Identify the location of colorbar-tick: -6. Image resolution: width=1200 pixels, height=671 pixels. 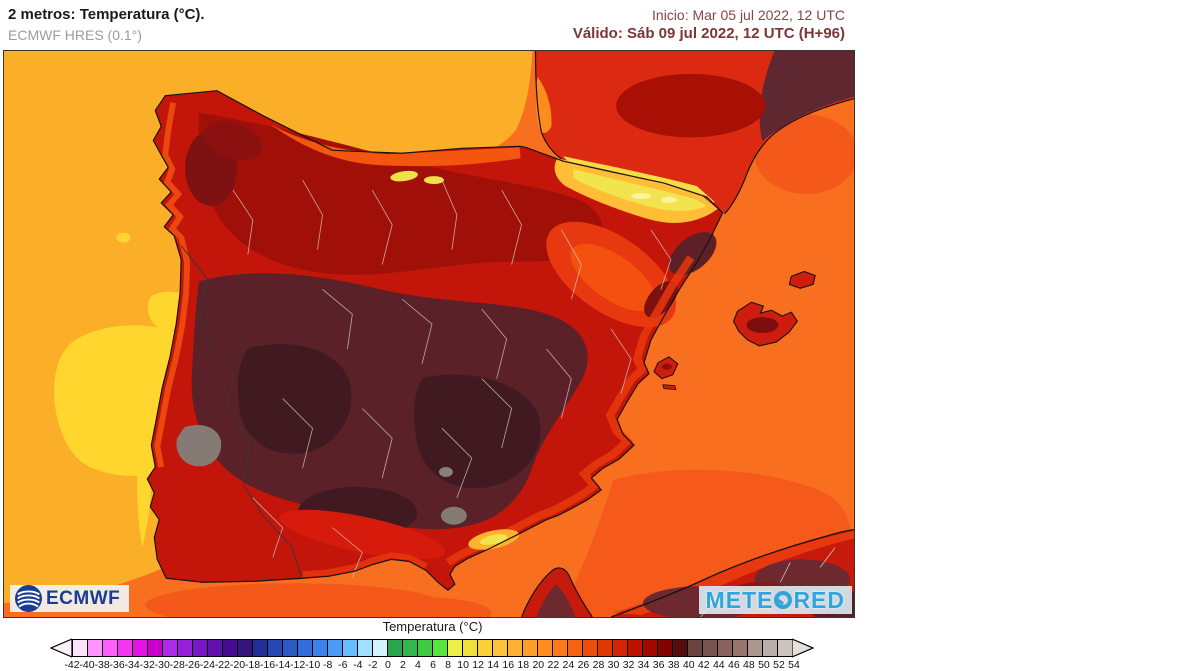
(343, 665).